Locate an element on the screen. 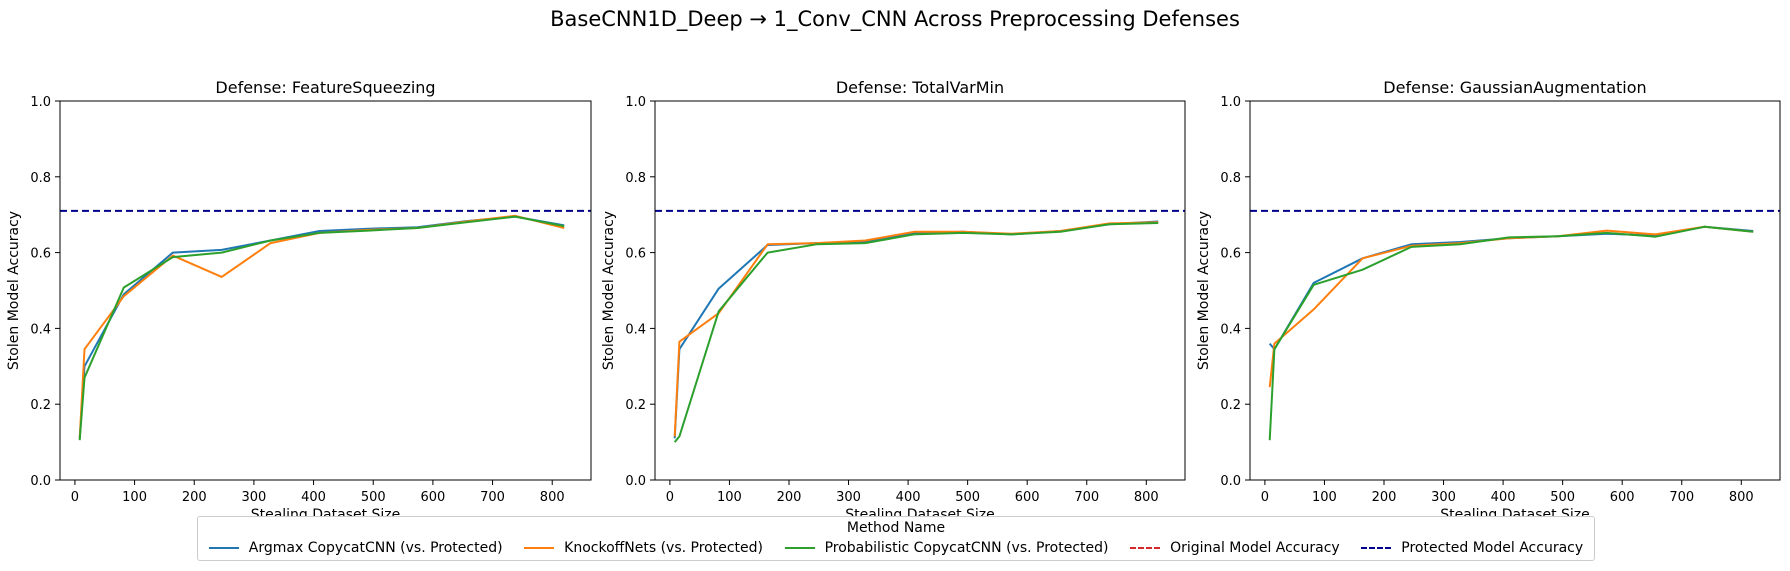 The image size is (1790, 571). subplot-title: Defense: TotalVarMin is located at coordinates (920, 87).